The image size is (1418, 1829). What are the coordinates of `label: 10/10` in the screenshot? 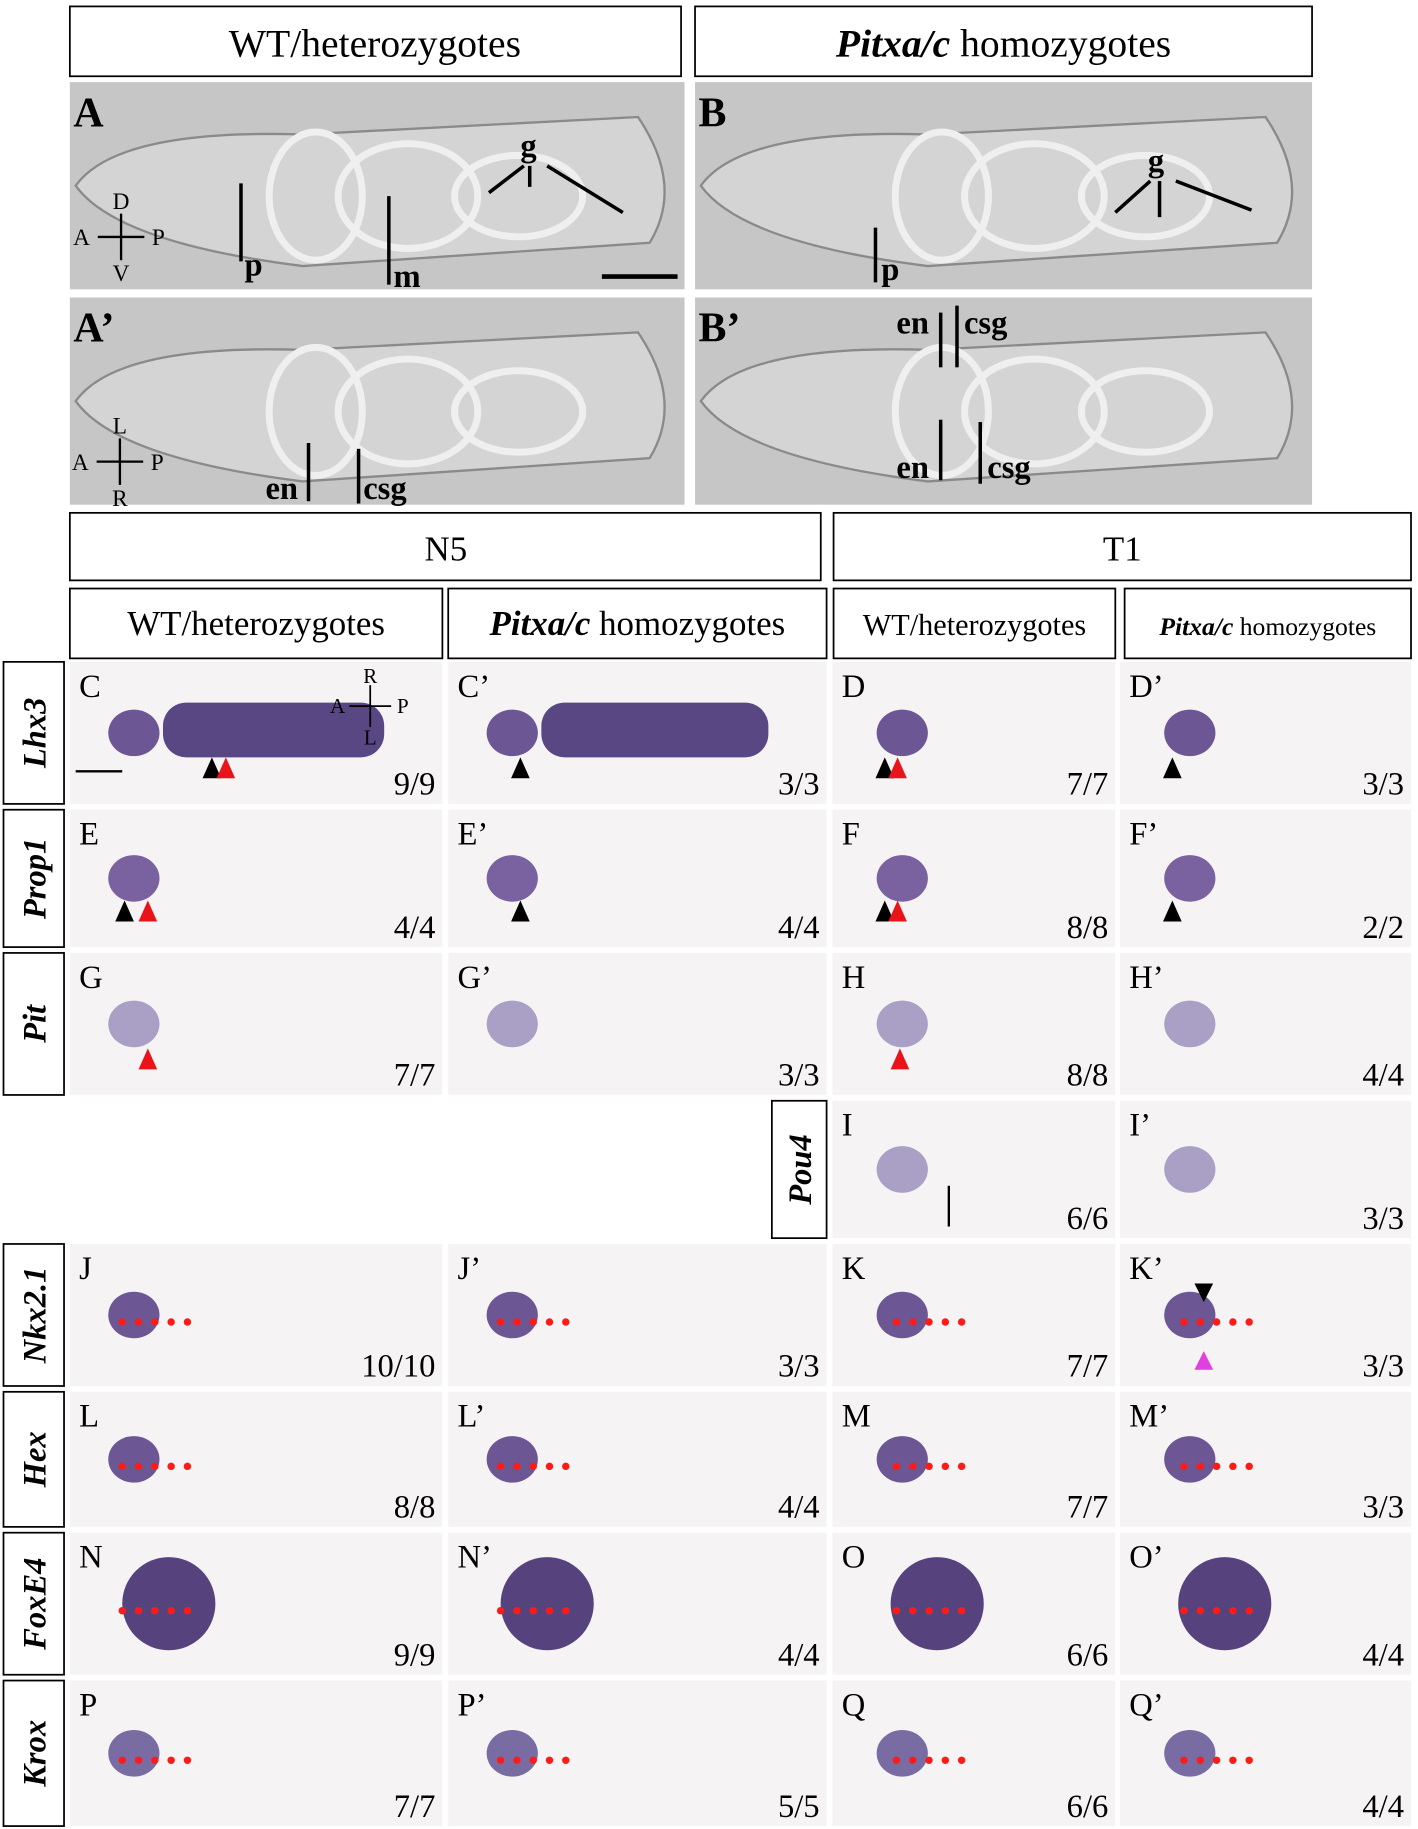 It's located at (398, 1367).